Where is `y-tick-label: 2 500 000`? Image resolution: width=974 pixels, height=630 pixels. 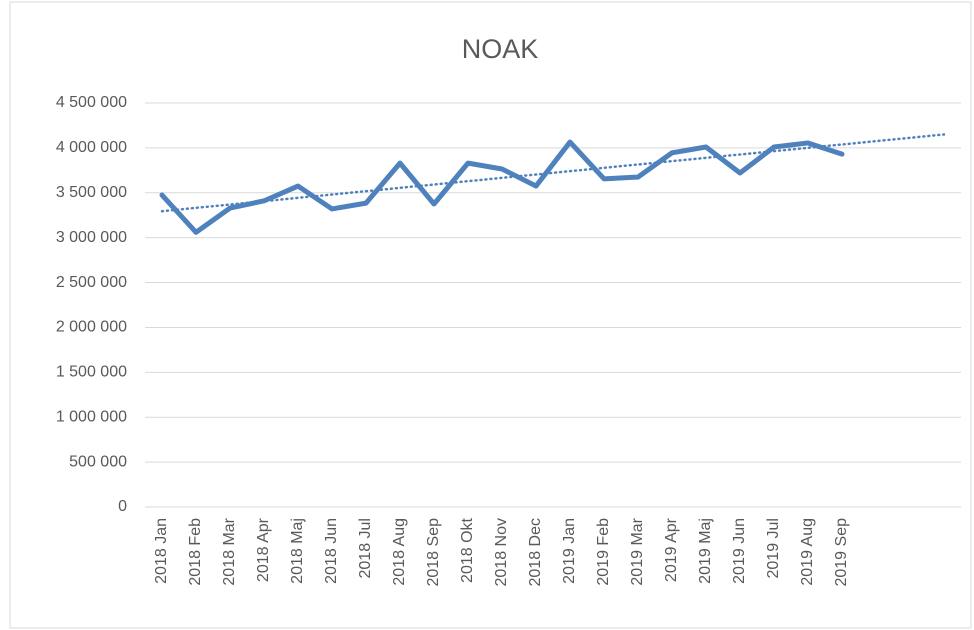 y-tick-label: 2 500 000 is located at coordinates (91, 282).